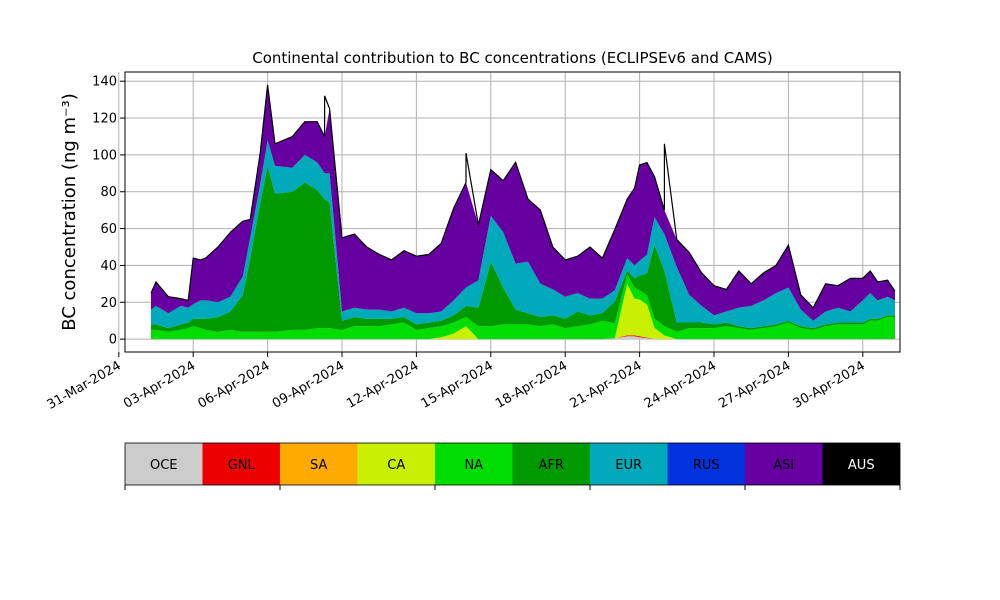 Image resolution: width=1000 pixels, height=600 pixels. I want to click on legend-label-aus: AUS, so click(861, 465).